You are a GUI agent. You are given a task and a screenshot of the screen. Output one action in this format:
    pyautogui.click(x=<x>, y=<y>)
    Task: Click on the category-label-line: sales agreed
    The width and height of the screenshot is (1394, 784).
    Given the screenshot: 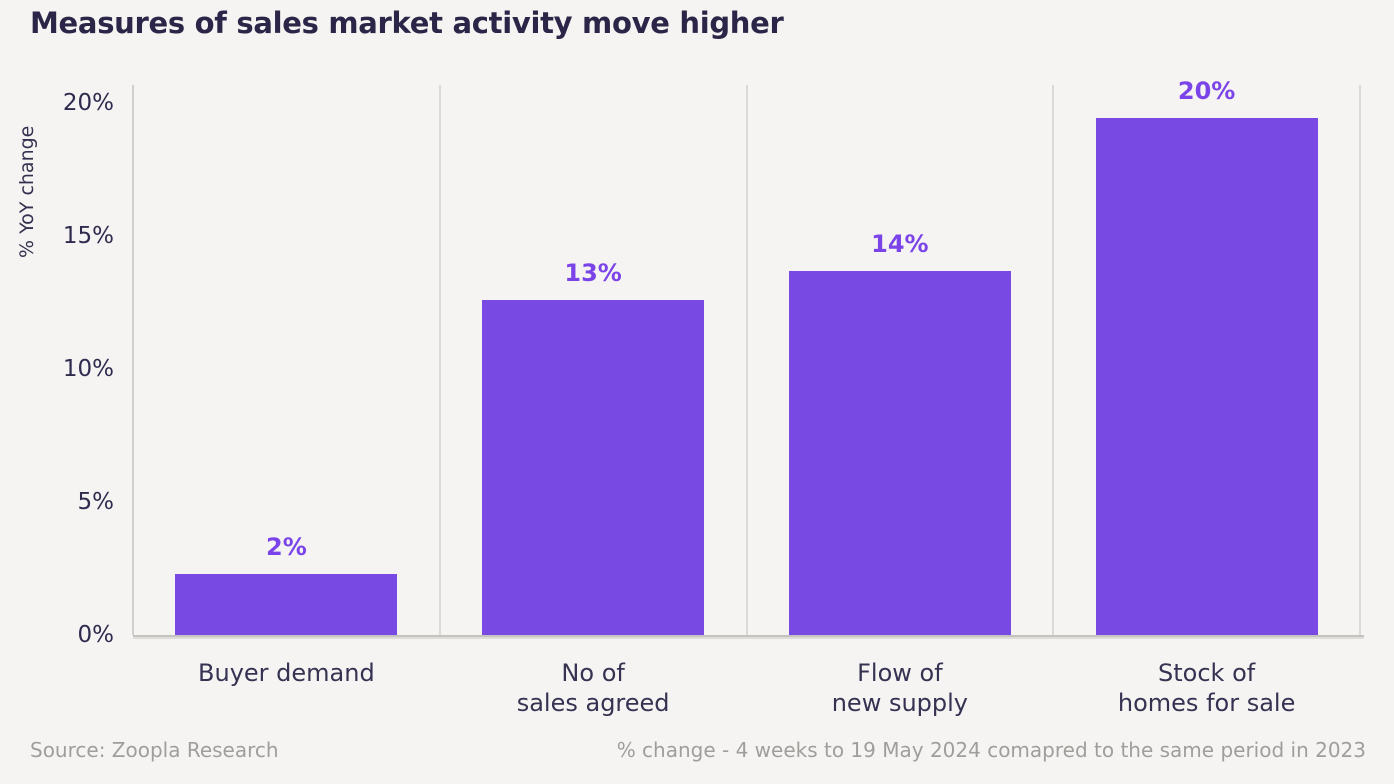 What is the action you would take?
    pyautogui.click(x=593, y=703)
    